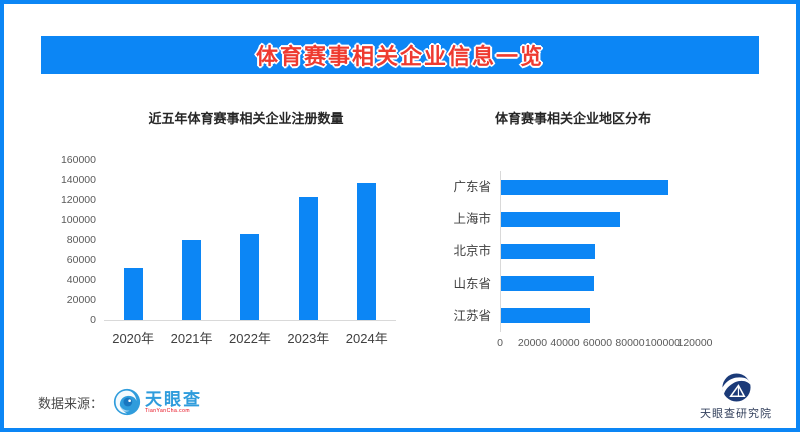 The width and height of the screenshot is (800, 432). Describe the element at coordinates (565, 342) in the screenshot. I see `x-tick-label: 40000` at that location.